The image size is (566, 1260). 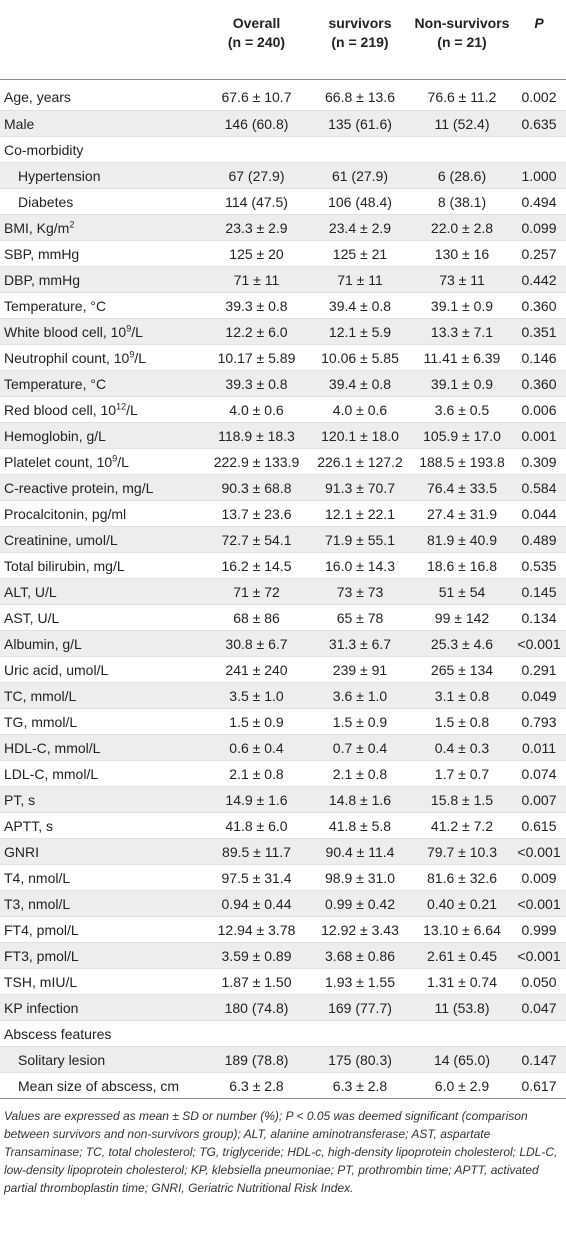 What do you see at coordinates (539, 695) in the screenshot?
I see `cell-p: 0.049` at bounding box center [539, 695].